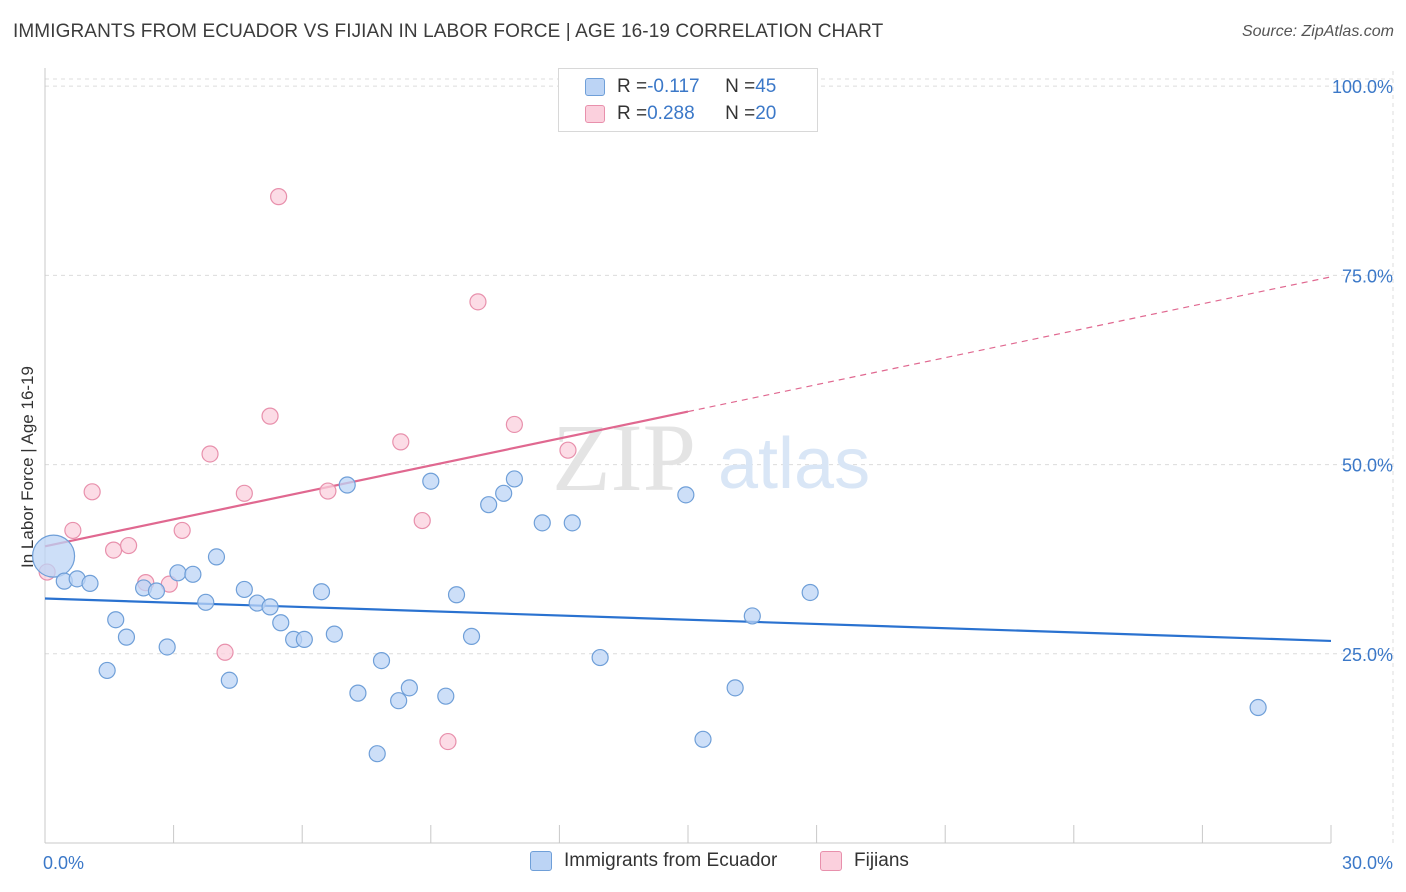  Describe the element at coordinates (1367, 655) in the screenshot. I see `y-tick-label: 25.0%` at that location.